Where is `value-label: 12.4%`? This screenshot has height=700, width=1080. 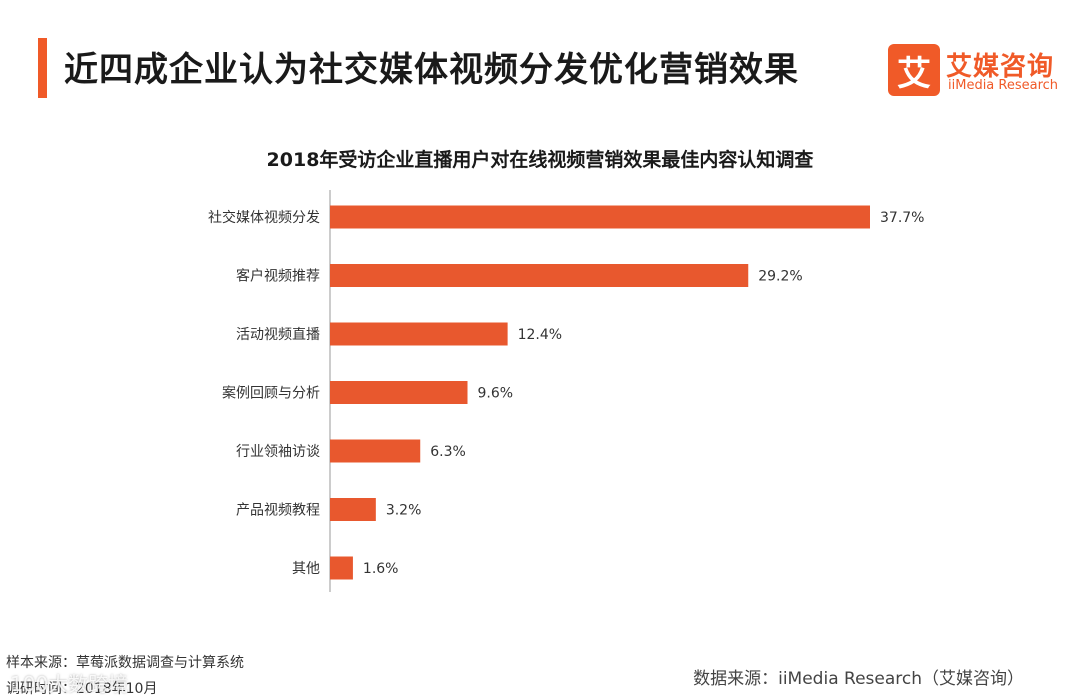 value-label: 12.4% is located at coordinates (540, 335).